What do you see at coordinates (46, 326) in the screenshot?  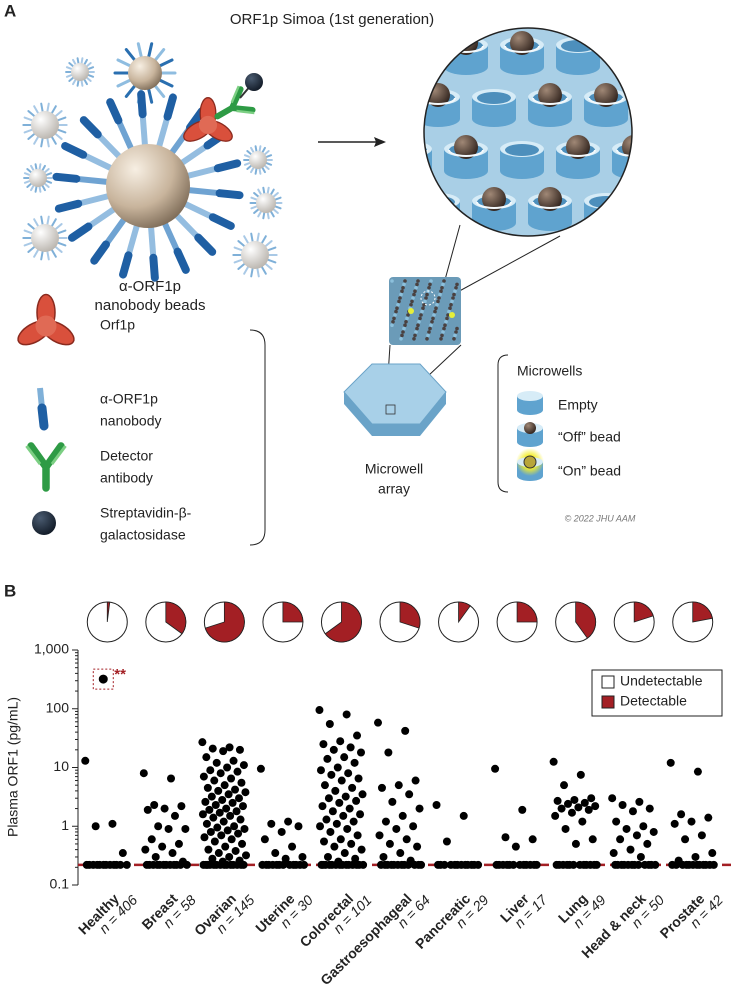 I see `orf1p-core` at bounding box center [46, 326].